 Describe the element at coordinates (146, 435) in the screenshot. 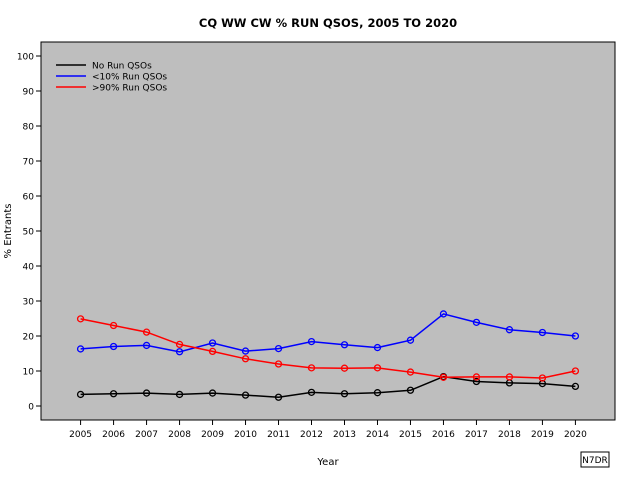

I see `x-tick-label: 2007` at that location.